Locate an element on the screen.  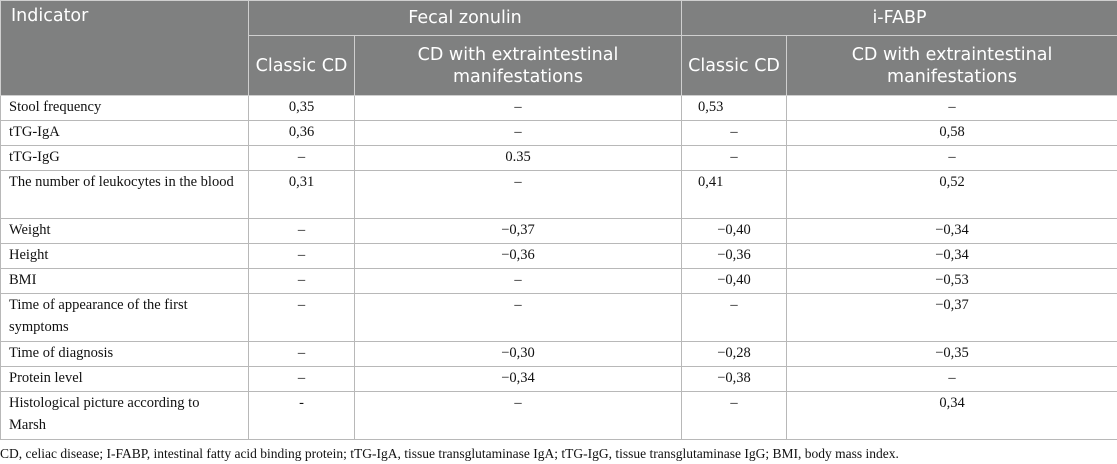
table-row: tTG-IgA 0,36 – – 0,58 is located at coordinates (558, 133).